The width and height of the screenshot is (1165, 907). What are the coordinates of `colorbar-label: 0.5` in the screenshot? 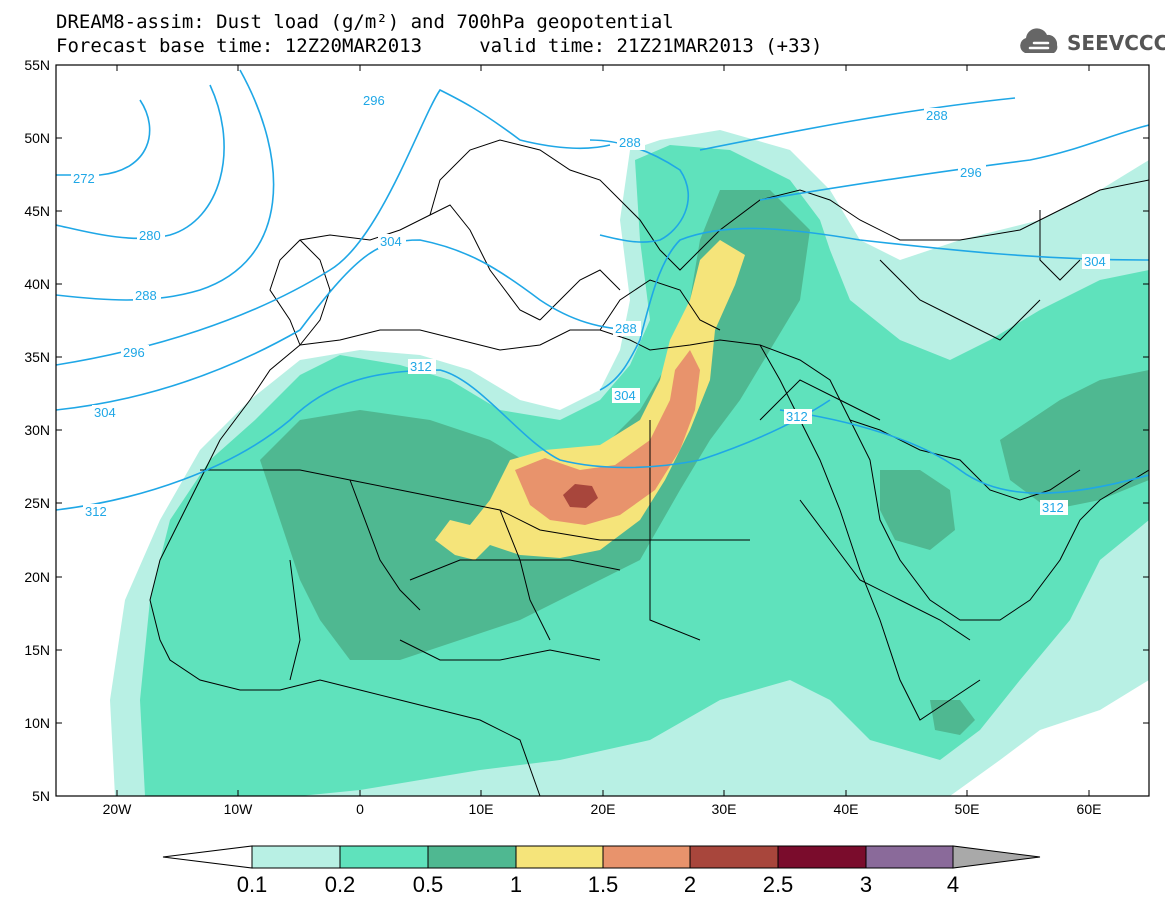 It's located at (428, 884).